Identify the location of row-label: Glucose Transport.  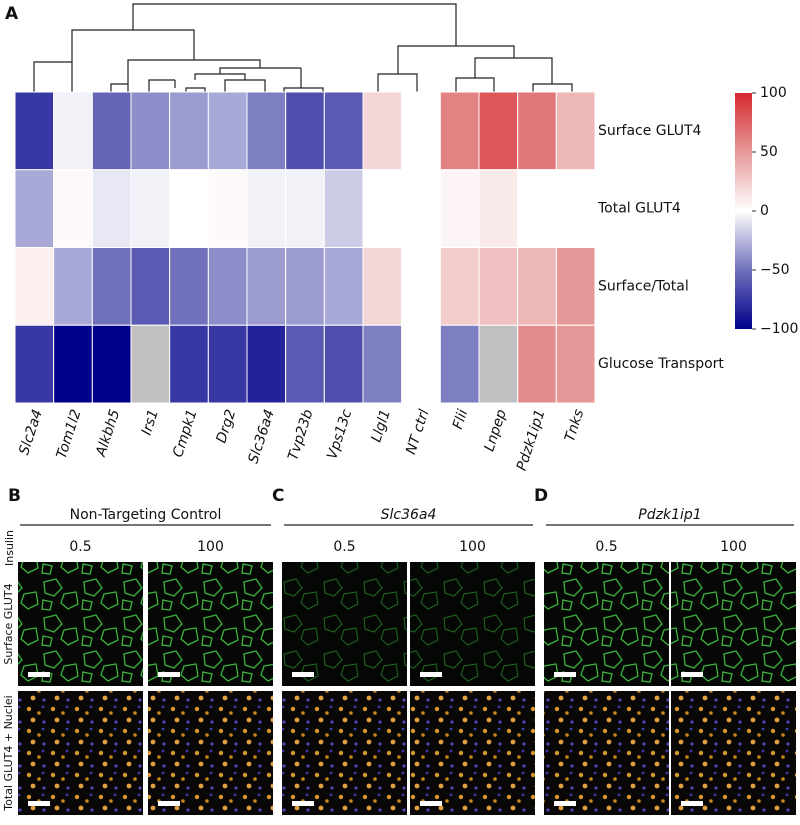
(661, 364).